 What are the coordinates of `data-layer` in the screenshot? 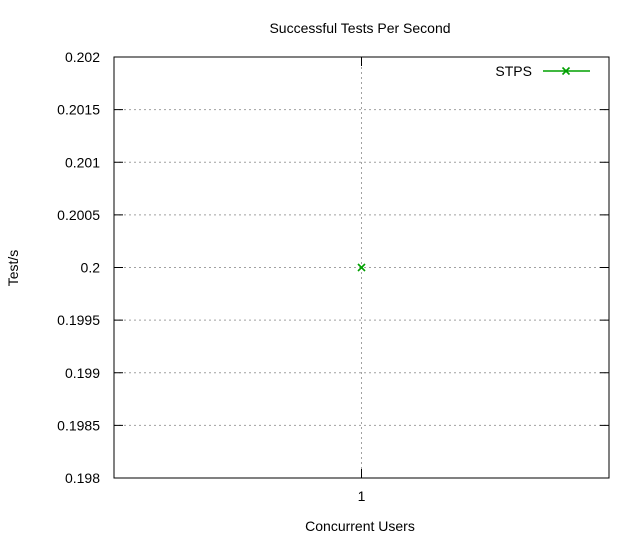 It's located at (361, 267).